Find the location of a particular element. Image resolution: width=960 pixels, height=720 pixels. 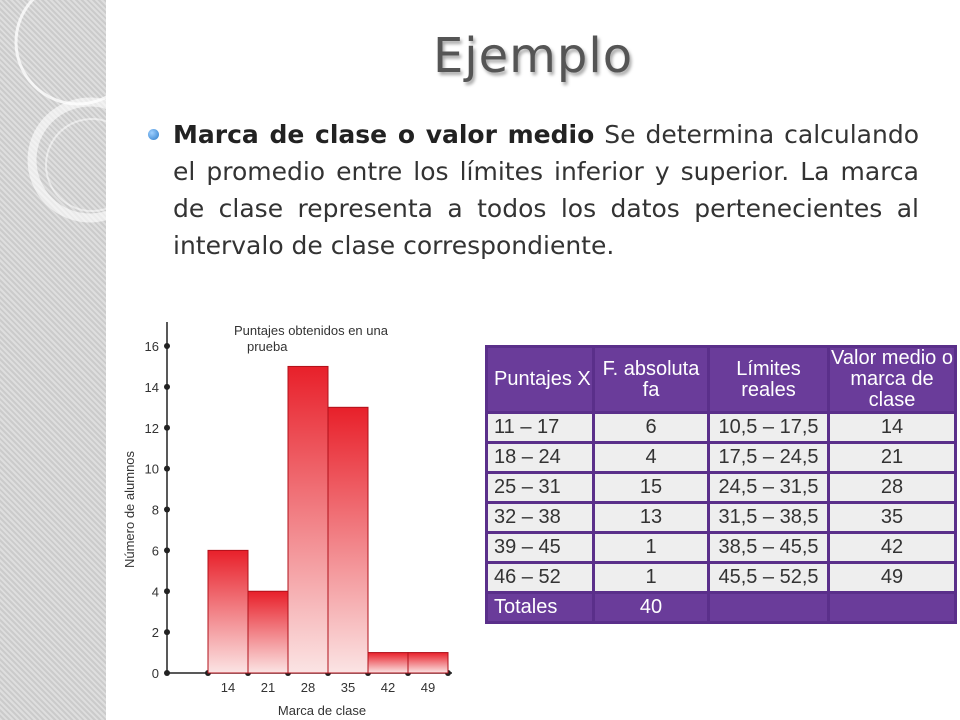

table-row: 46 – 52 1 45,5 – 52,5 49 is located at coordinates (721, 577).